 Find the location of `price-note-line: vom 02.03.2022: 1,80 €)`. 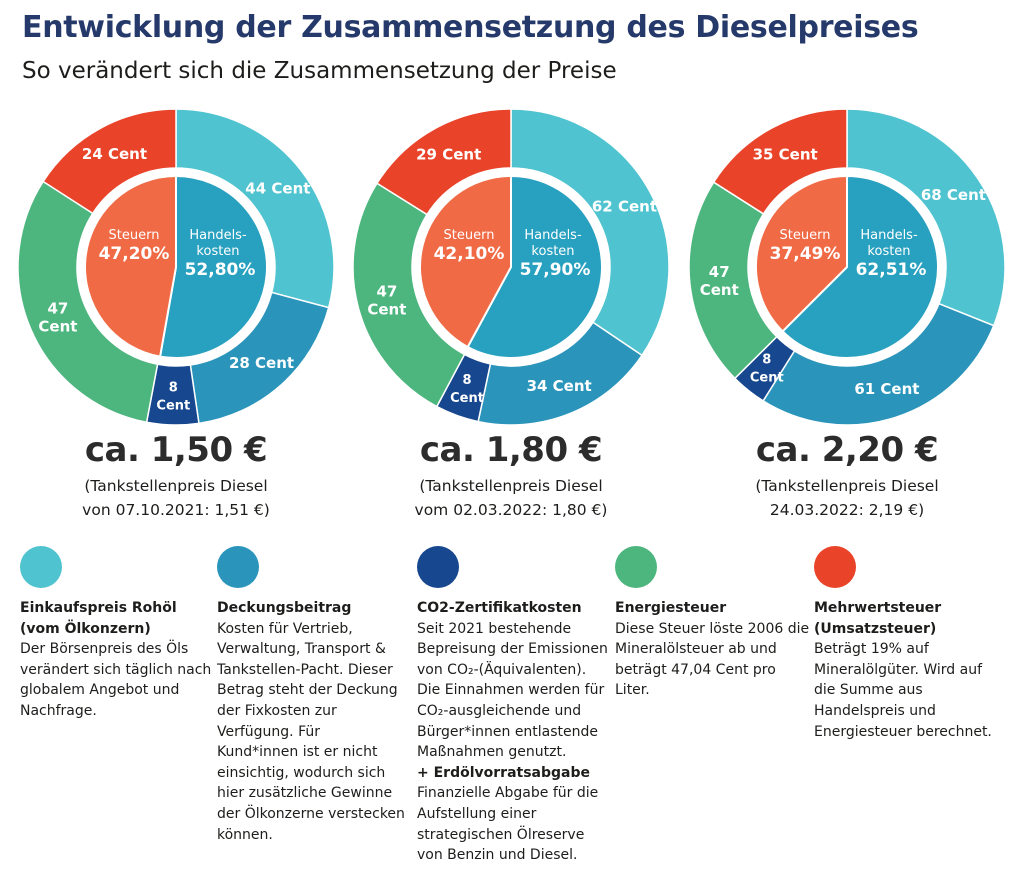

price-note-line: vom 02.03.2022: 1,80 €) is located at coordinates (511, 510).